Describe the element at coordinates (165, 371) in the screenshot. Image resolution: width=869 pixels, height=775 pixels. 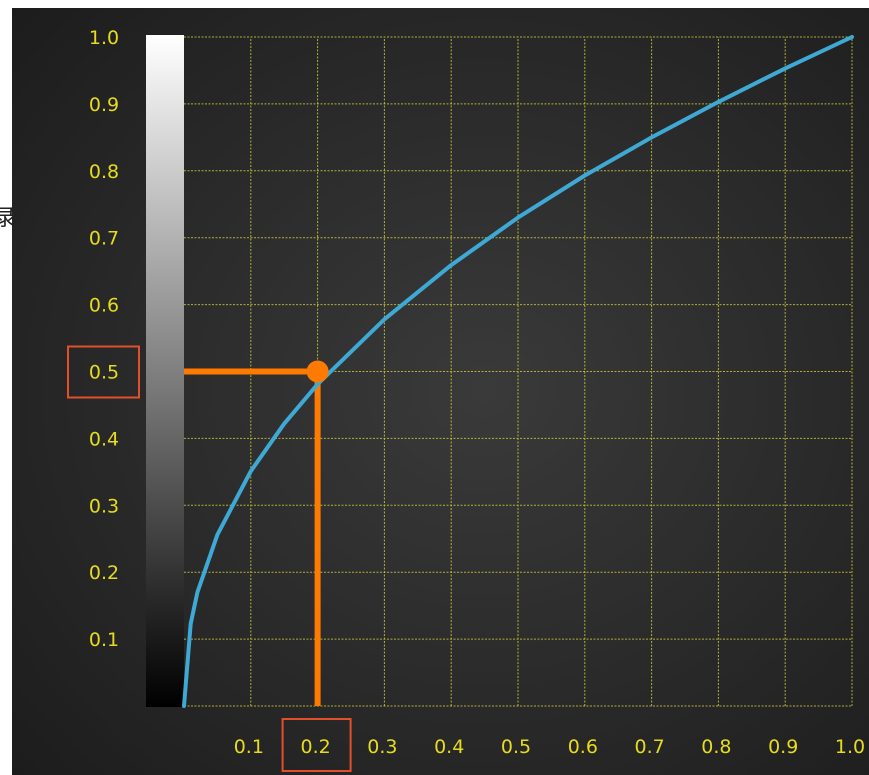
I see `grayscale-gradient-bar` at that location.